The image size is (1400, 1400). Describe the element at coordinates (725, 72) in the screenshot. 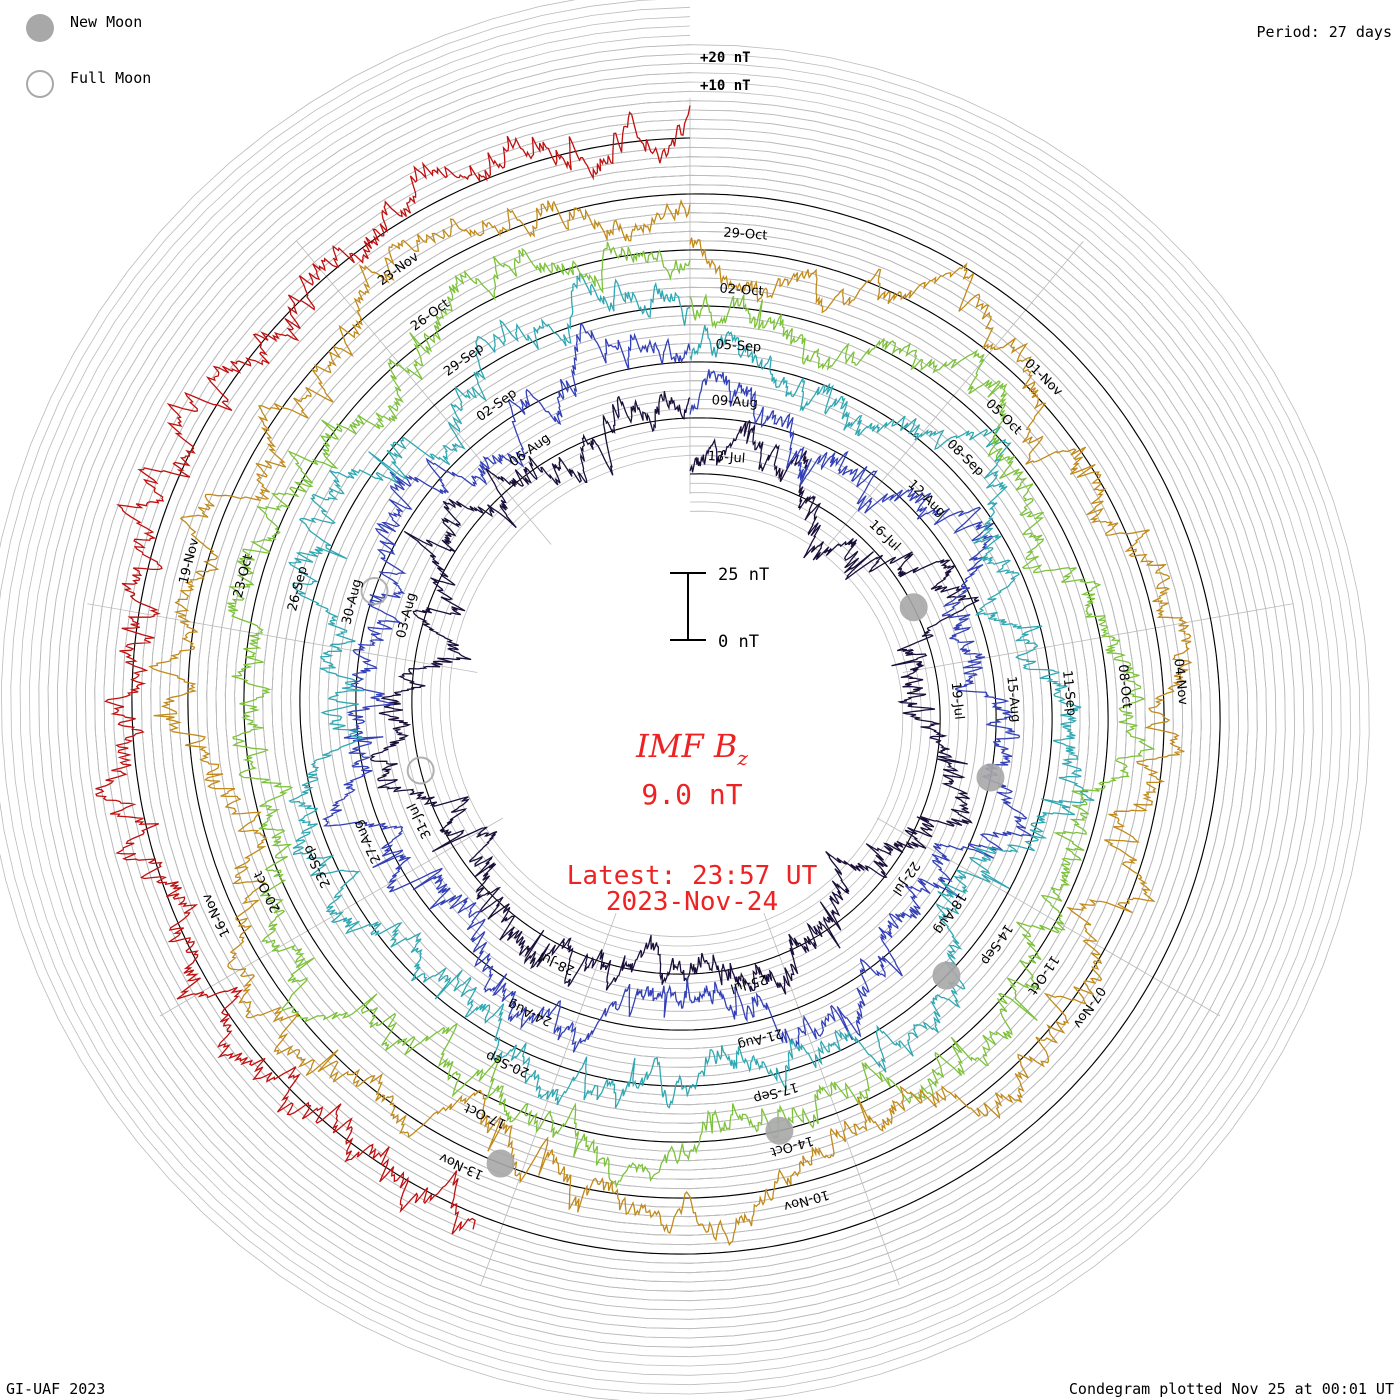

I see `ring-scale-labels: +20 nT +10 nT` at that location.